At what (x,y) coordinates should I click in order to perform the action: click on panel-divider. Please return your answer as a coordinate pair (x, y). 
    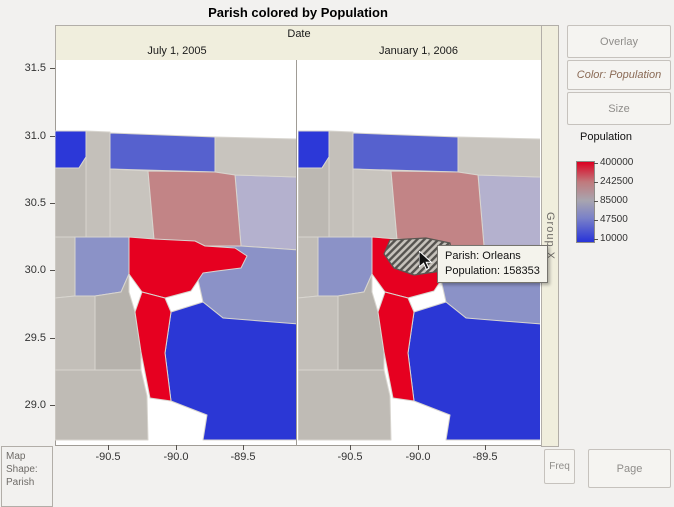
    Looking at the image, I should click on (296, 252).